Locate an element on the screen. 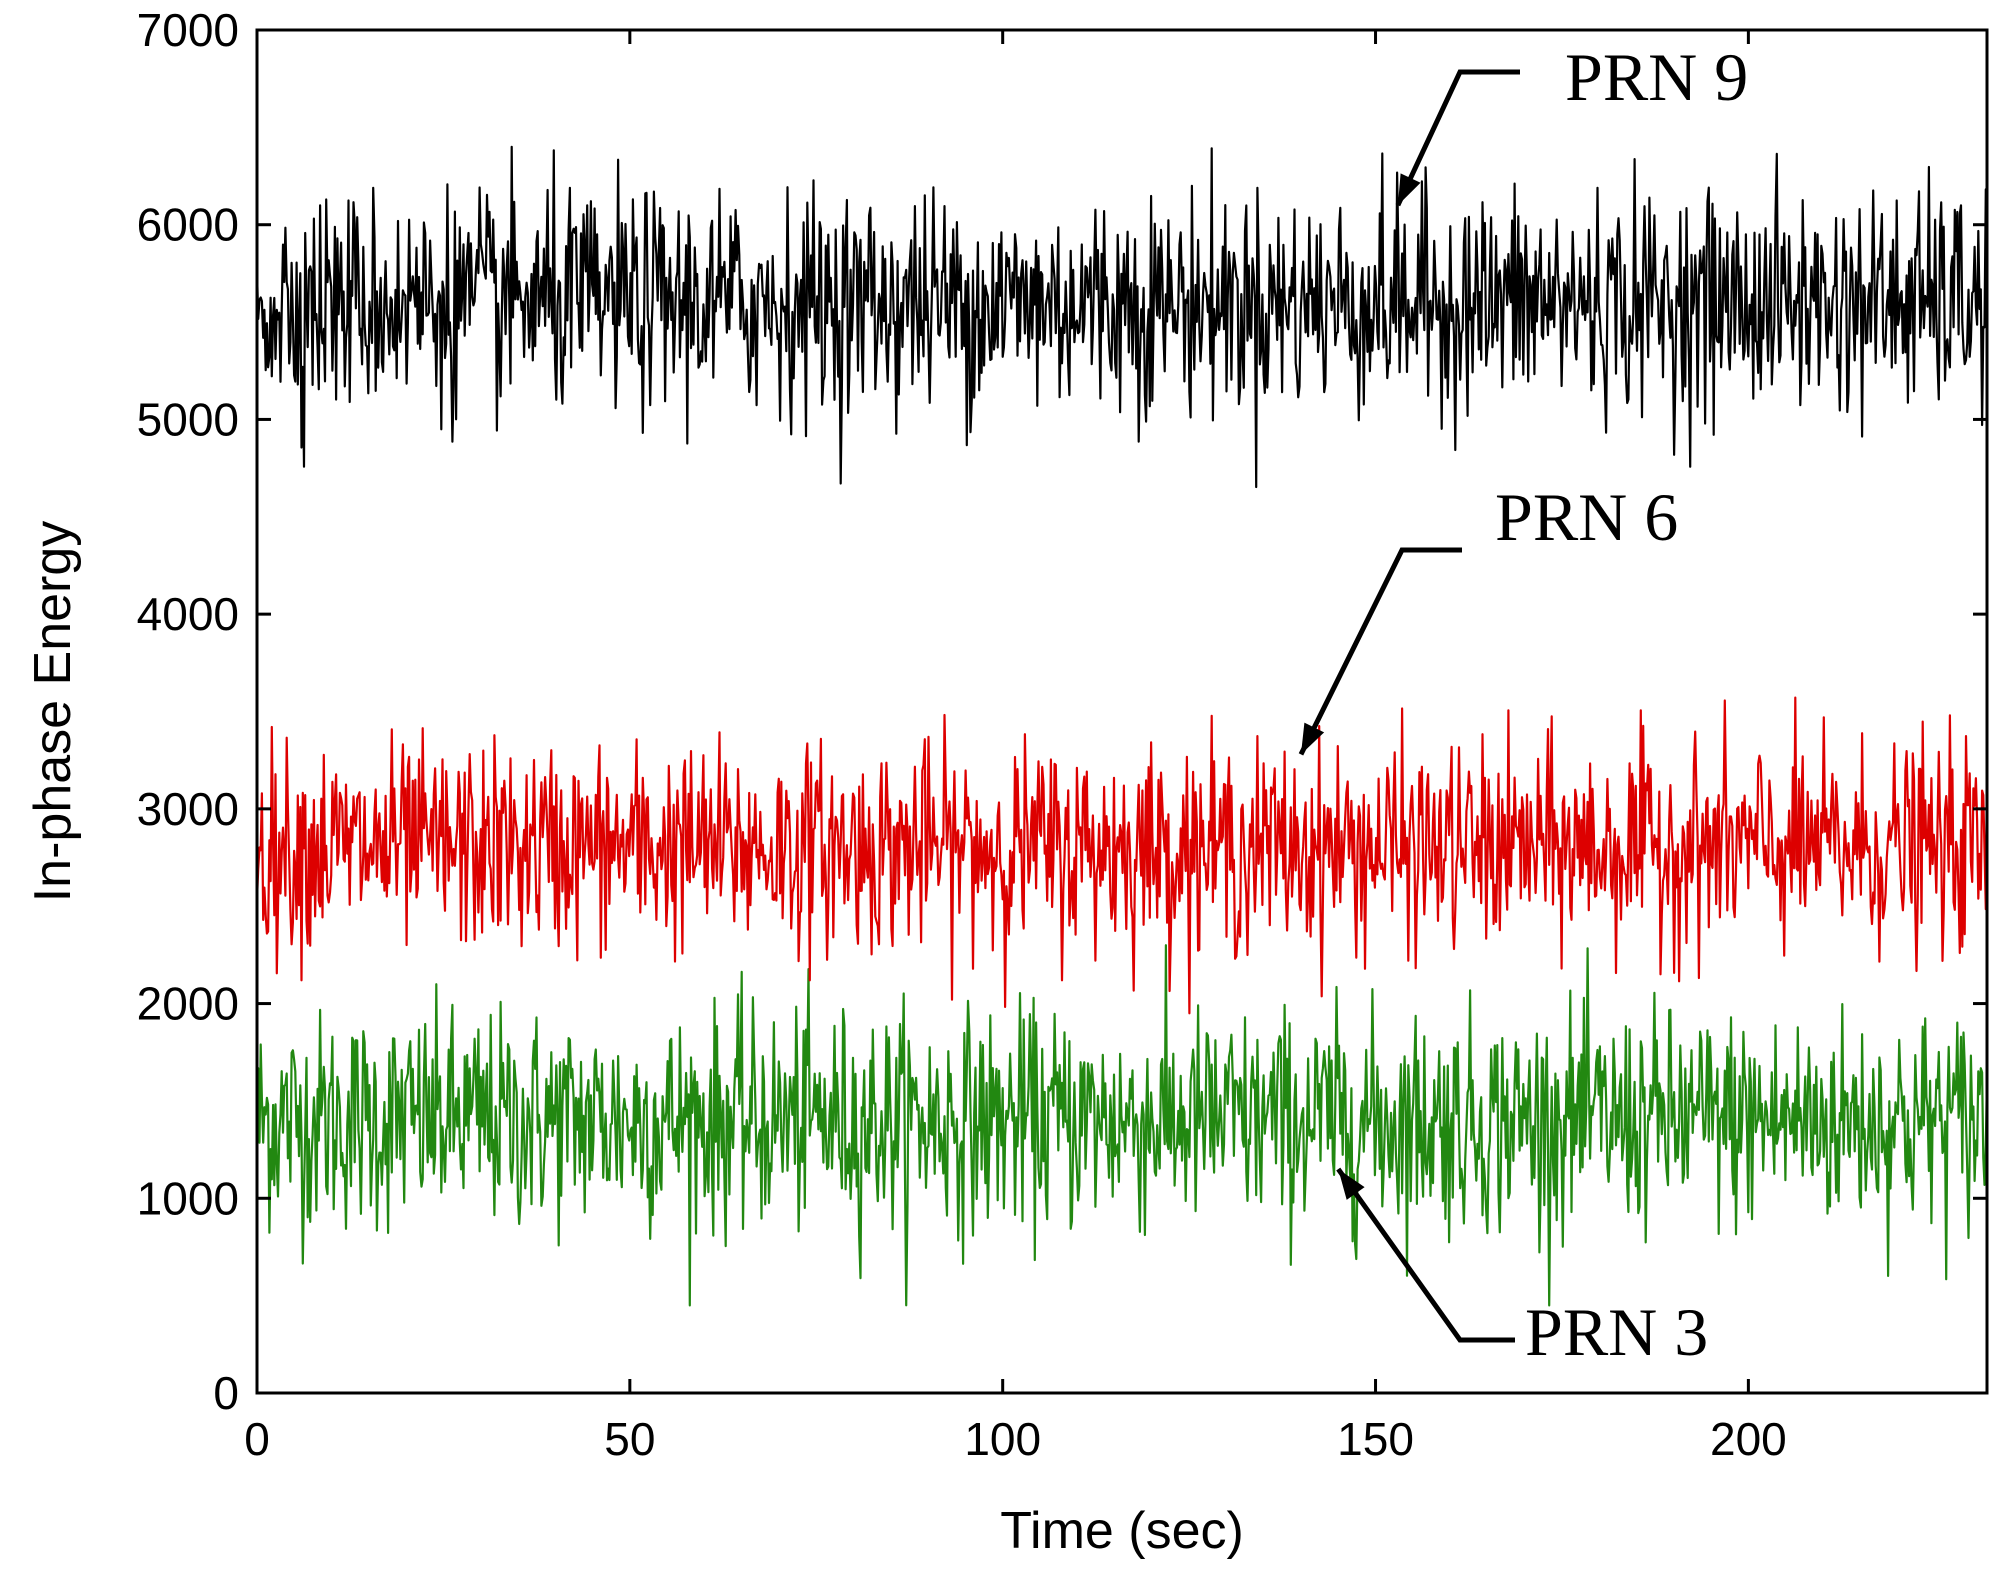 The height and width of the screenshot is (1576, 2000). y-tick-label: 0 is located at coordinates (226, 1393).